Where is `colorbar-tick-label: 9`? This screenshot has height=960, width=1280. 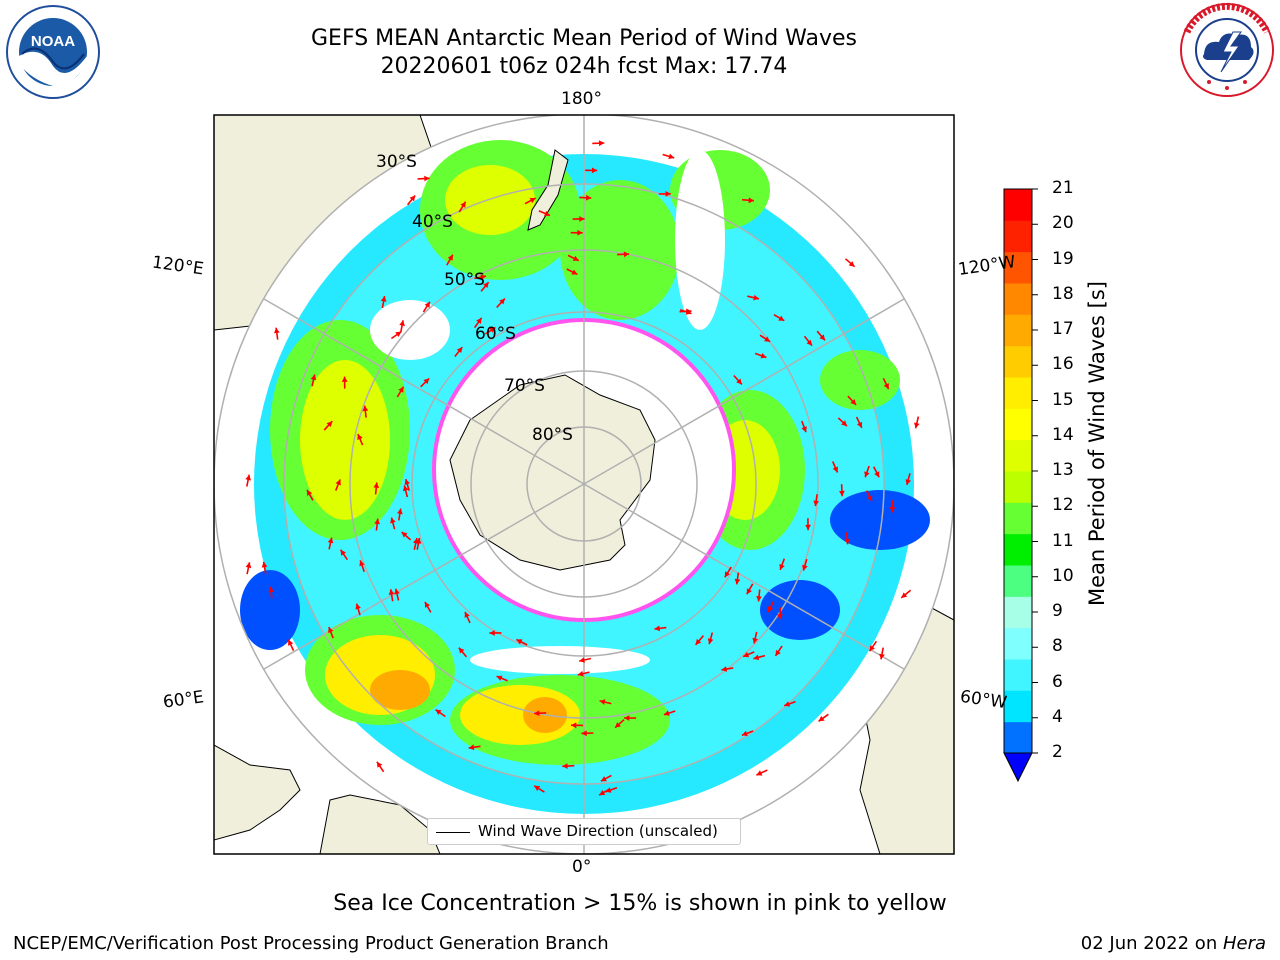
colorbar-tick-label: 9 is located at coordinates (1057, 611).